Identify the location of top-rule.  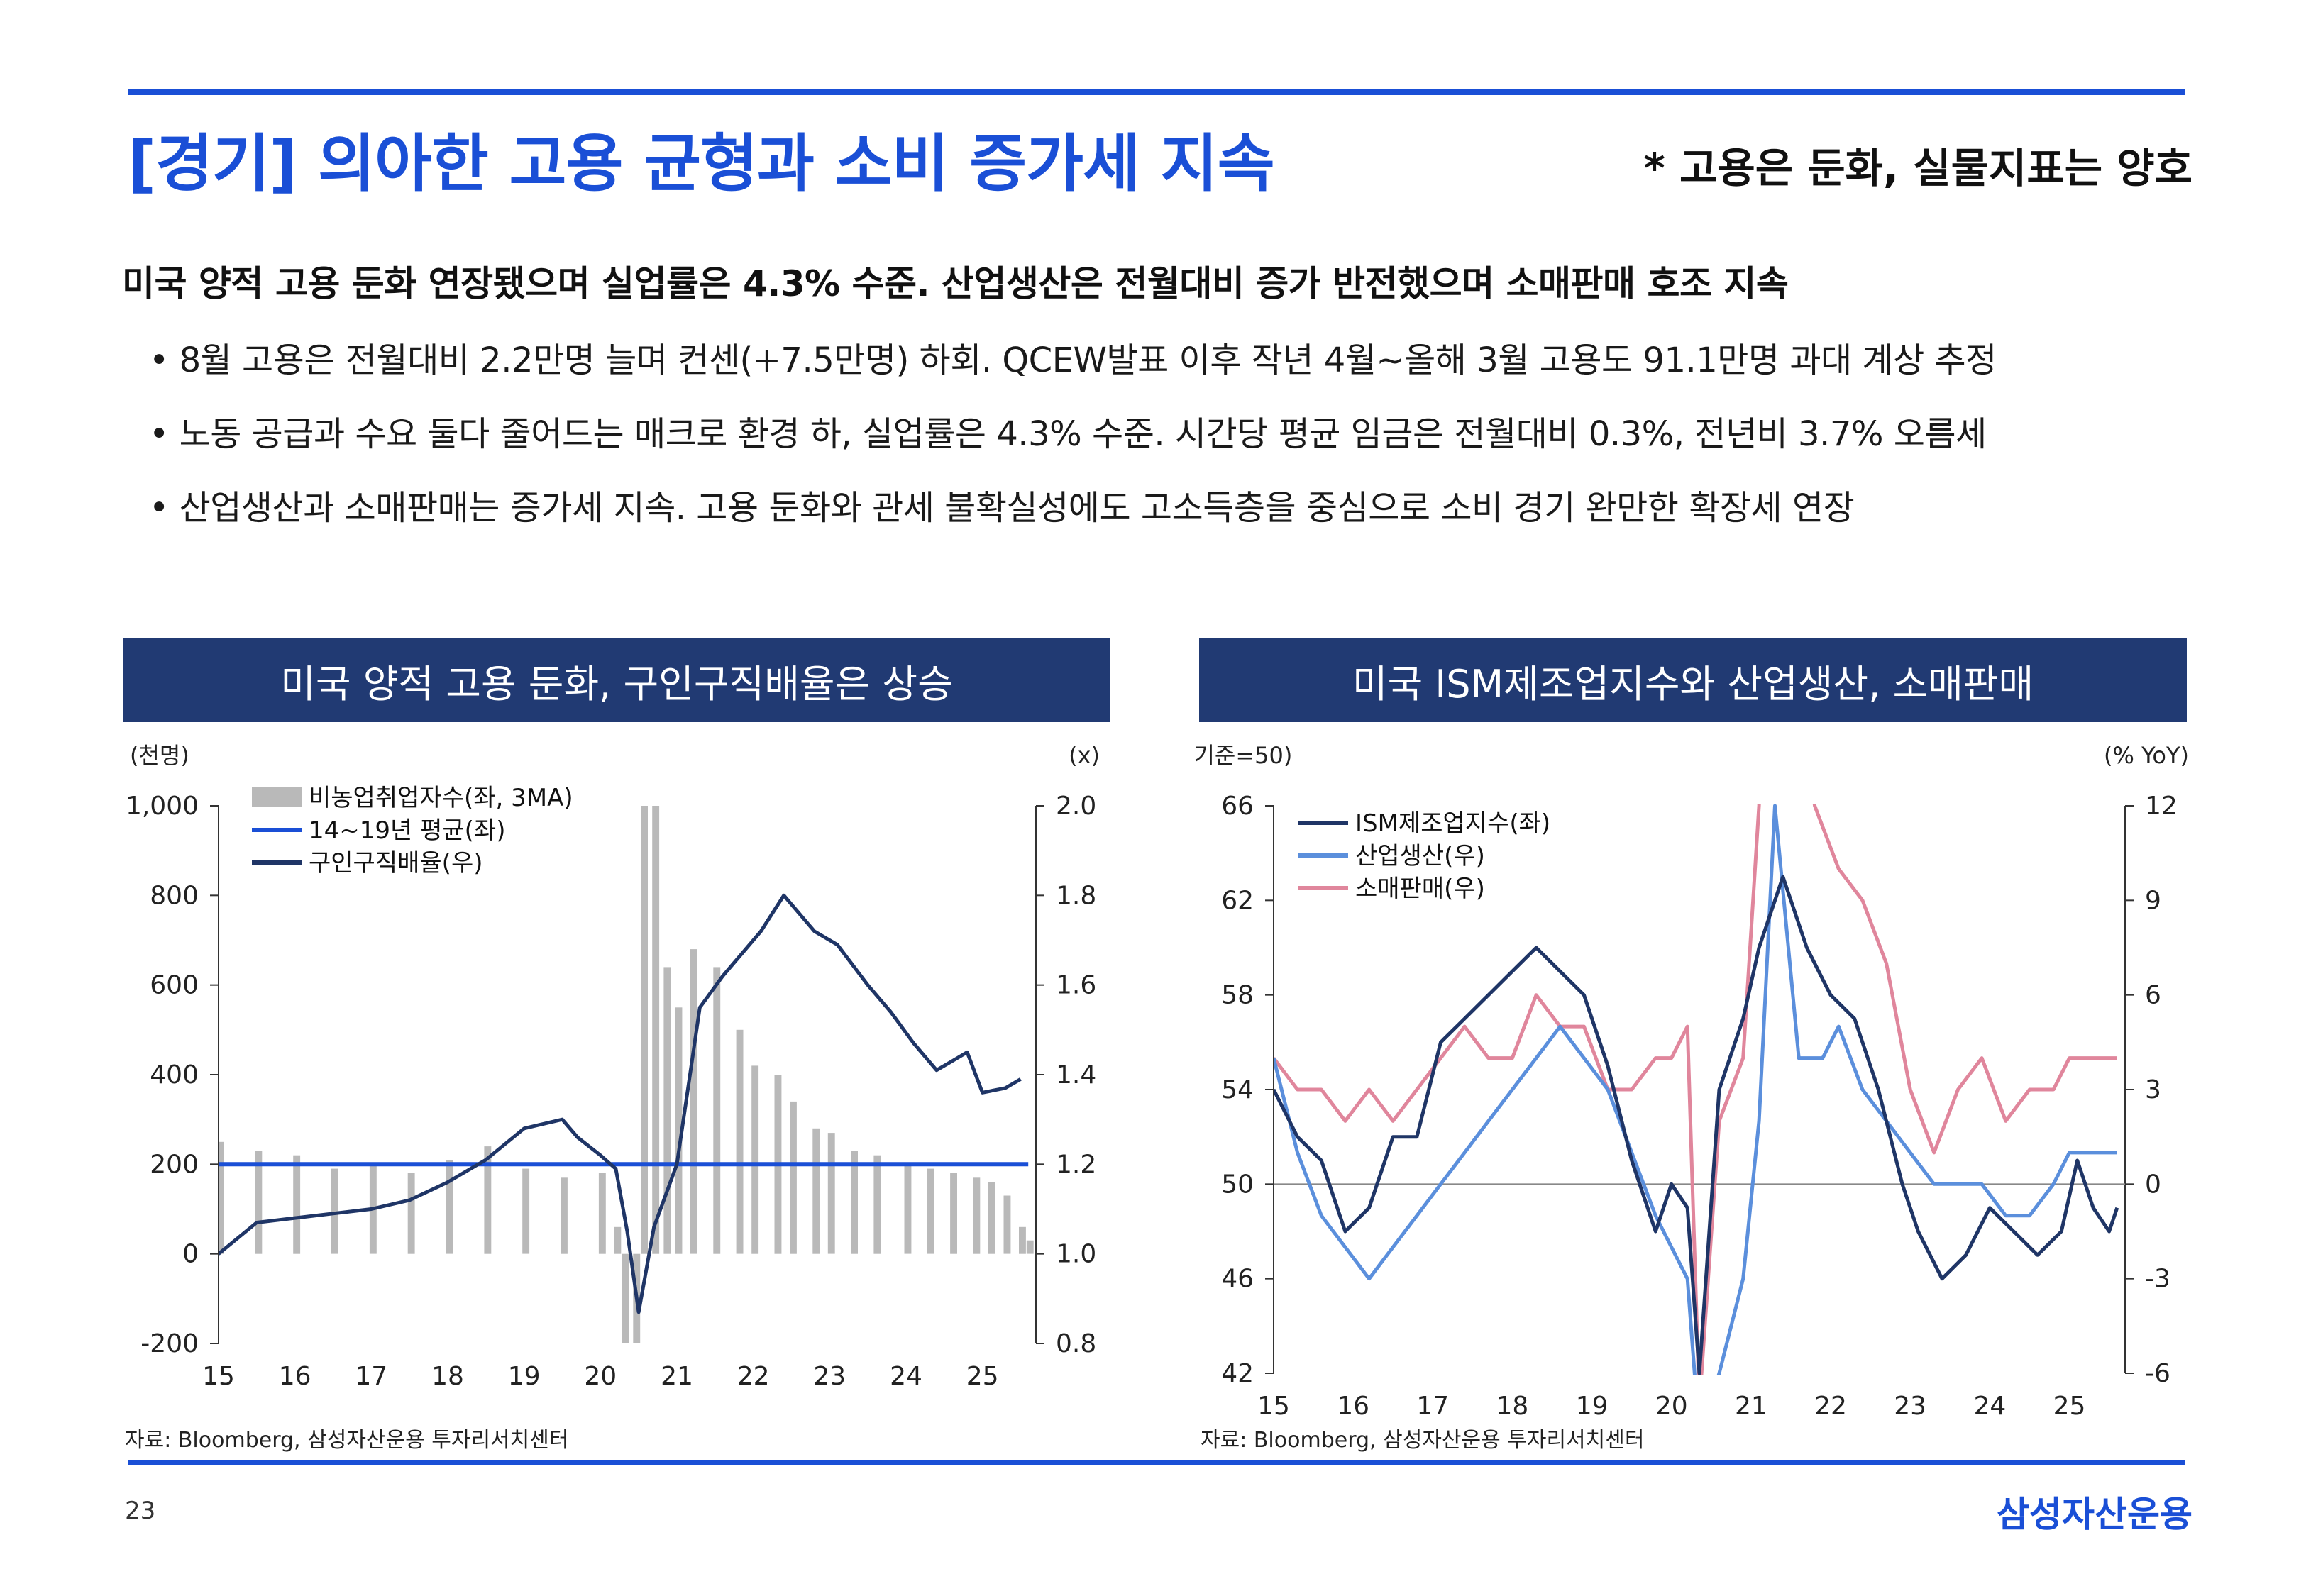
(1156, 92).